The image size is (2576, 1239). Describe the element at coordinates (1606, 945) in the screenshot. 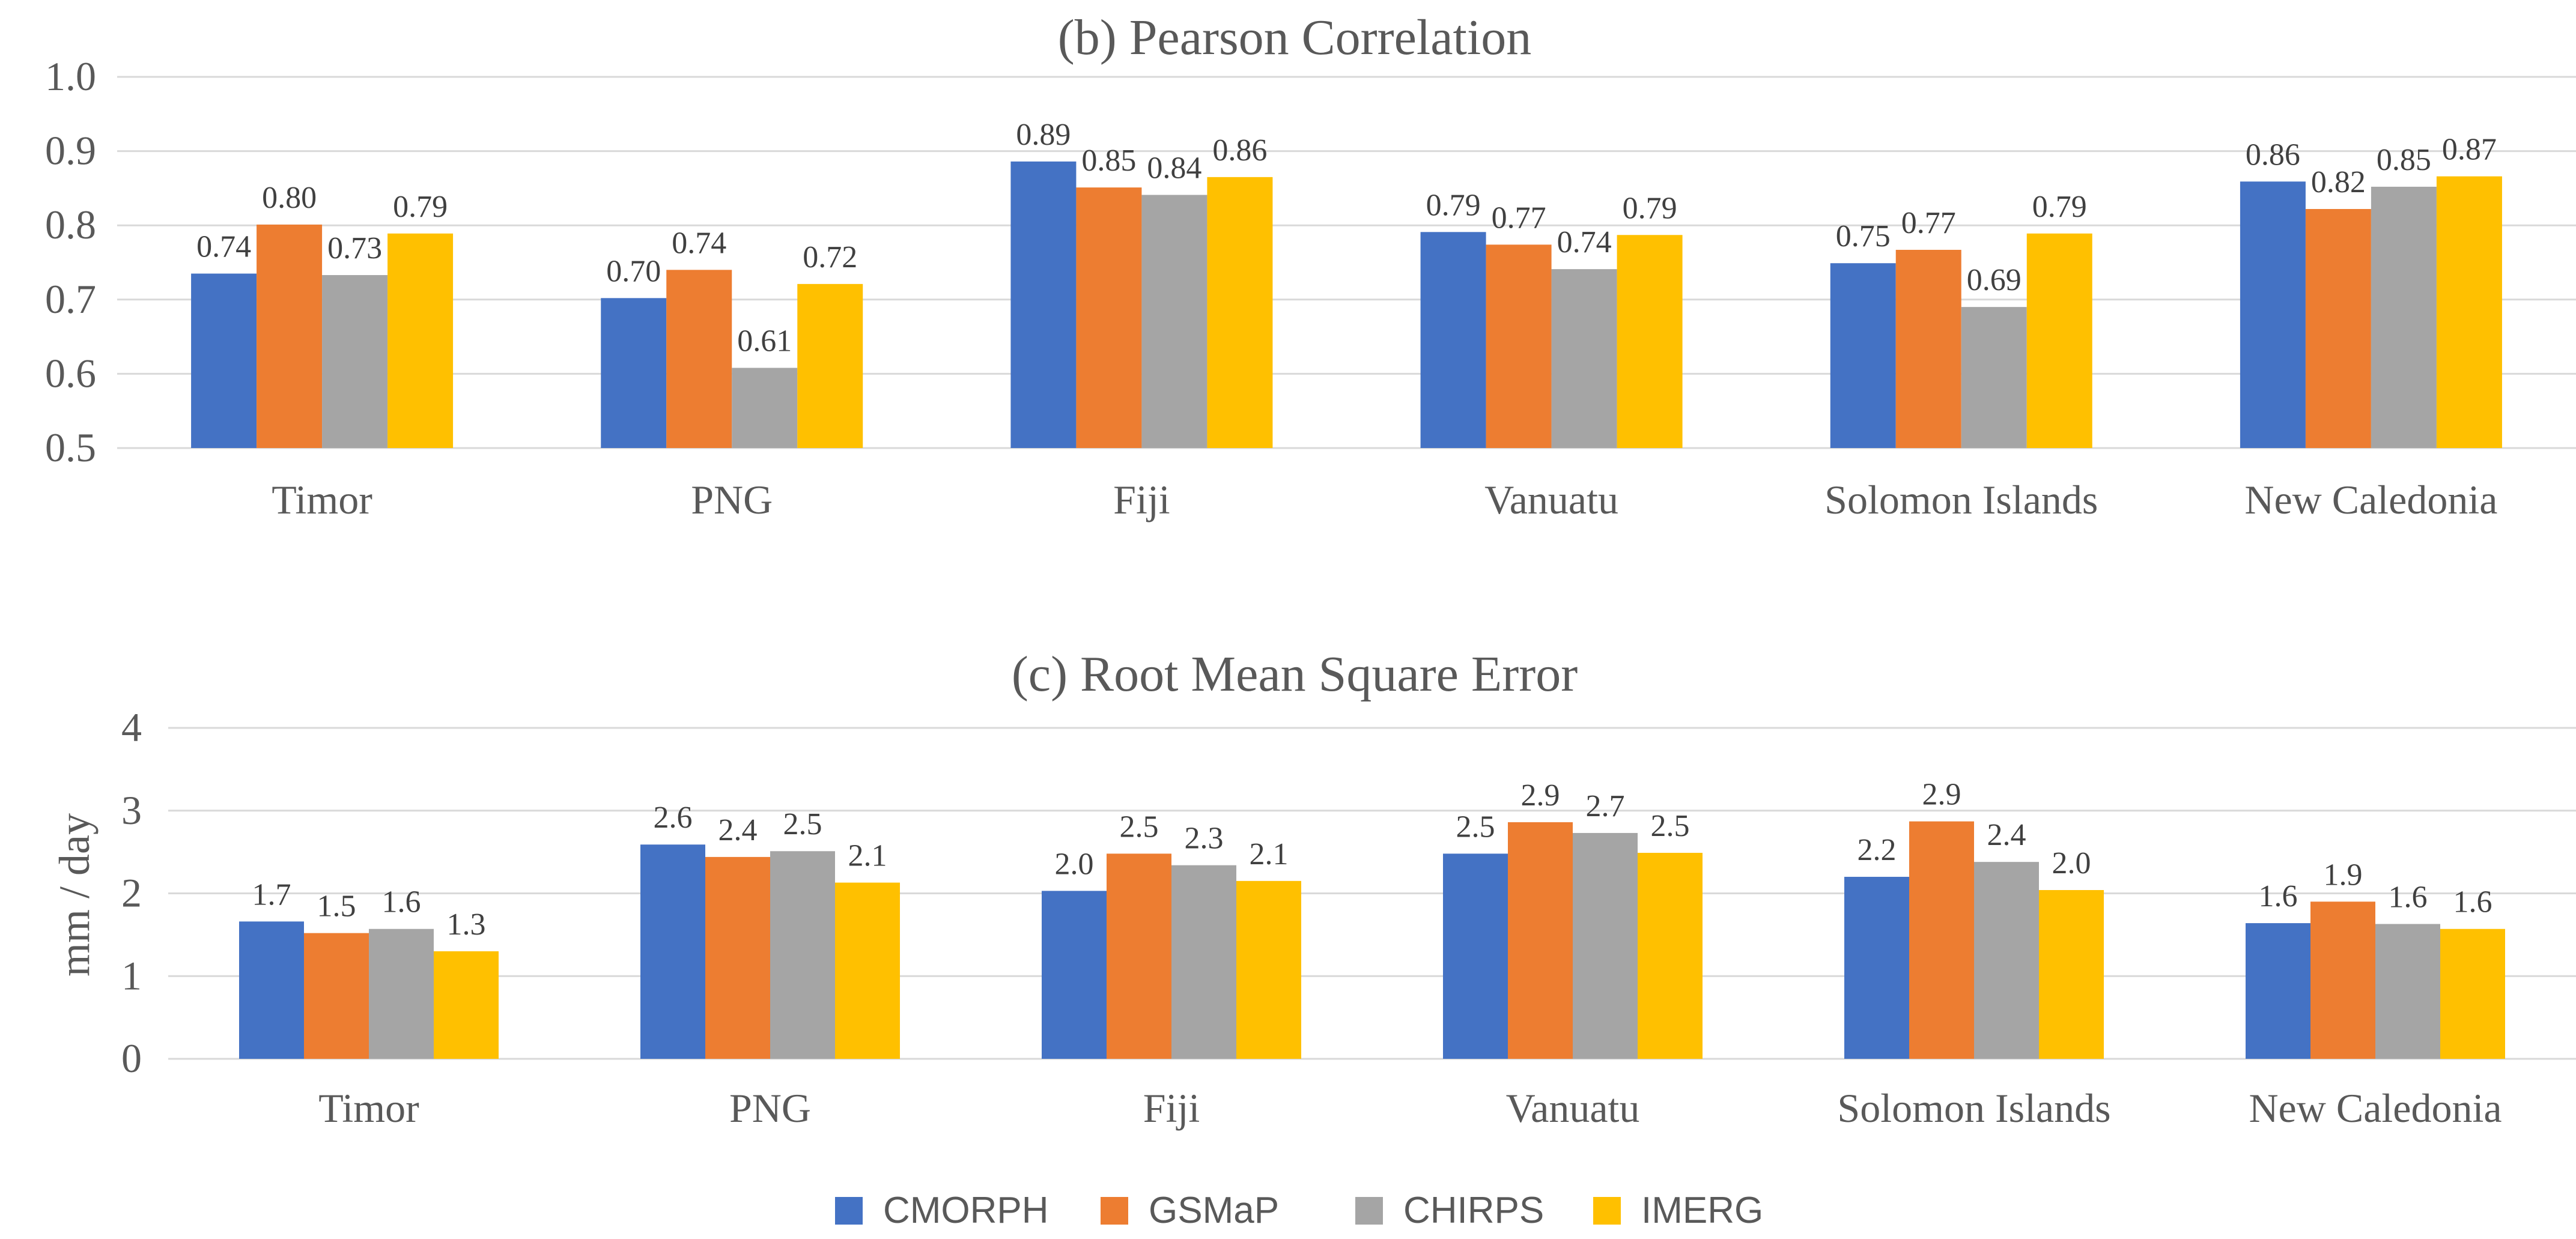

I see `rmse-bar-chirps-vanuatu` at that location.